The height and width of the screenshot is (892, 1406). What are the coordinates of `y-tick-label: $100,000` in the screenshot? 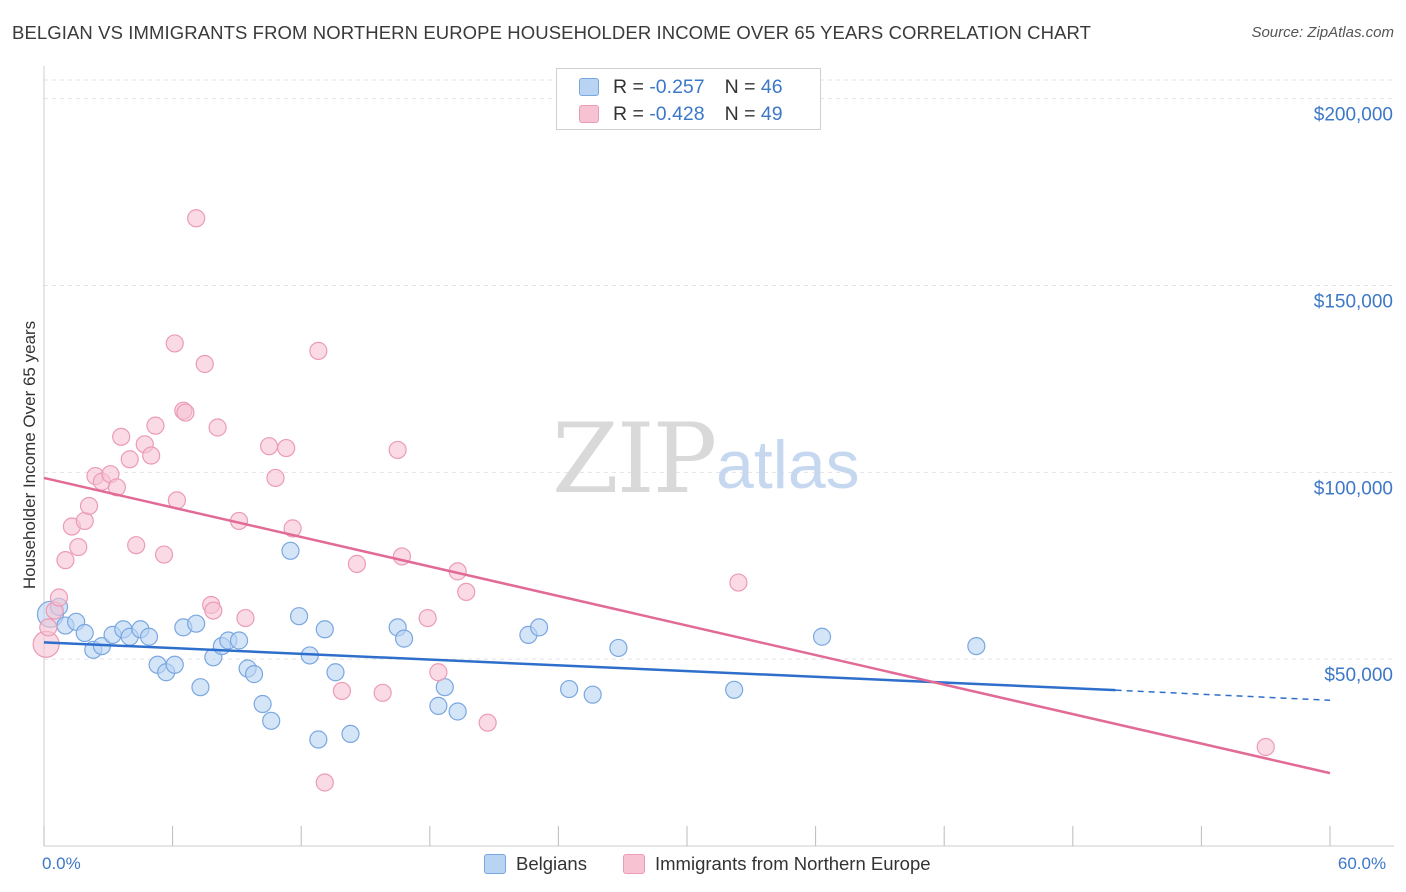 It's located at (1353, 488).